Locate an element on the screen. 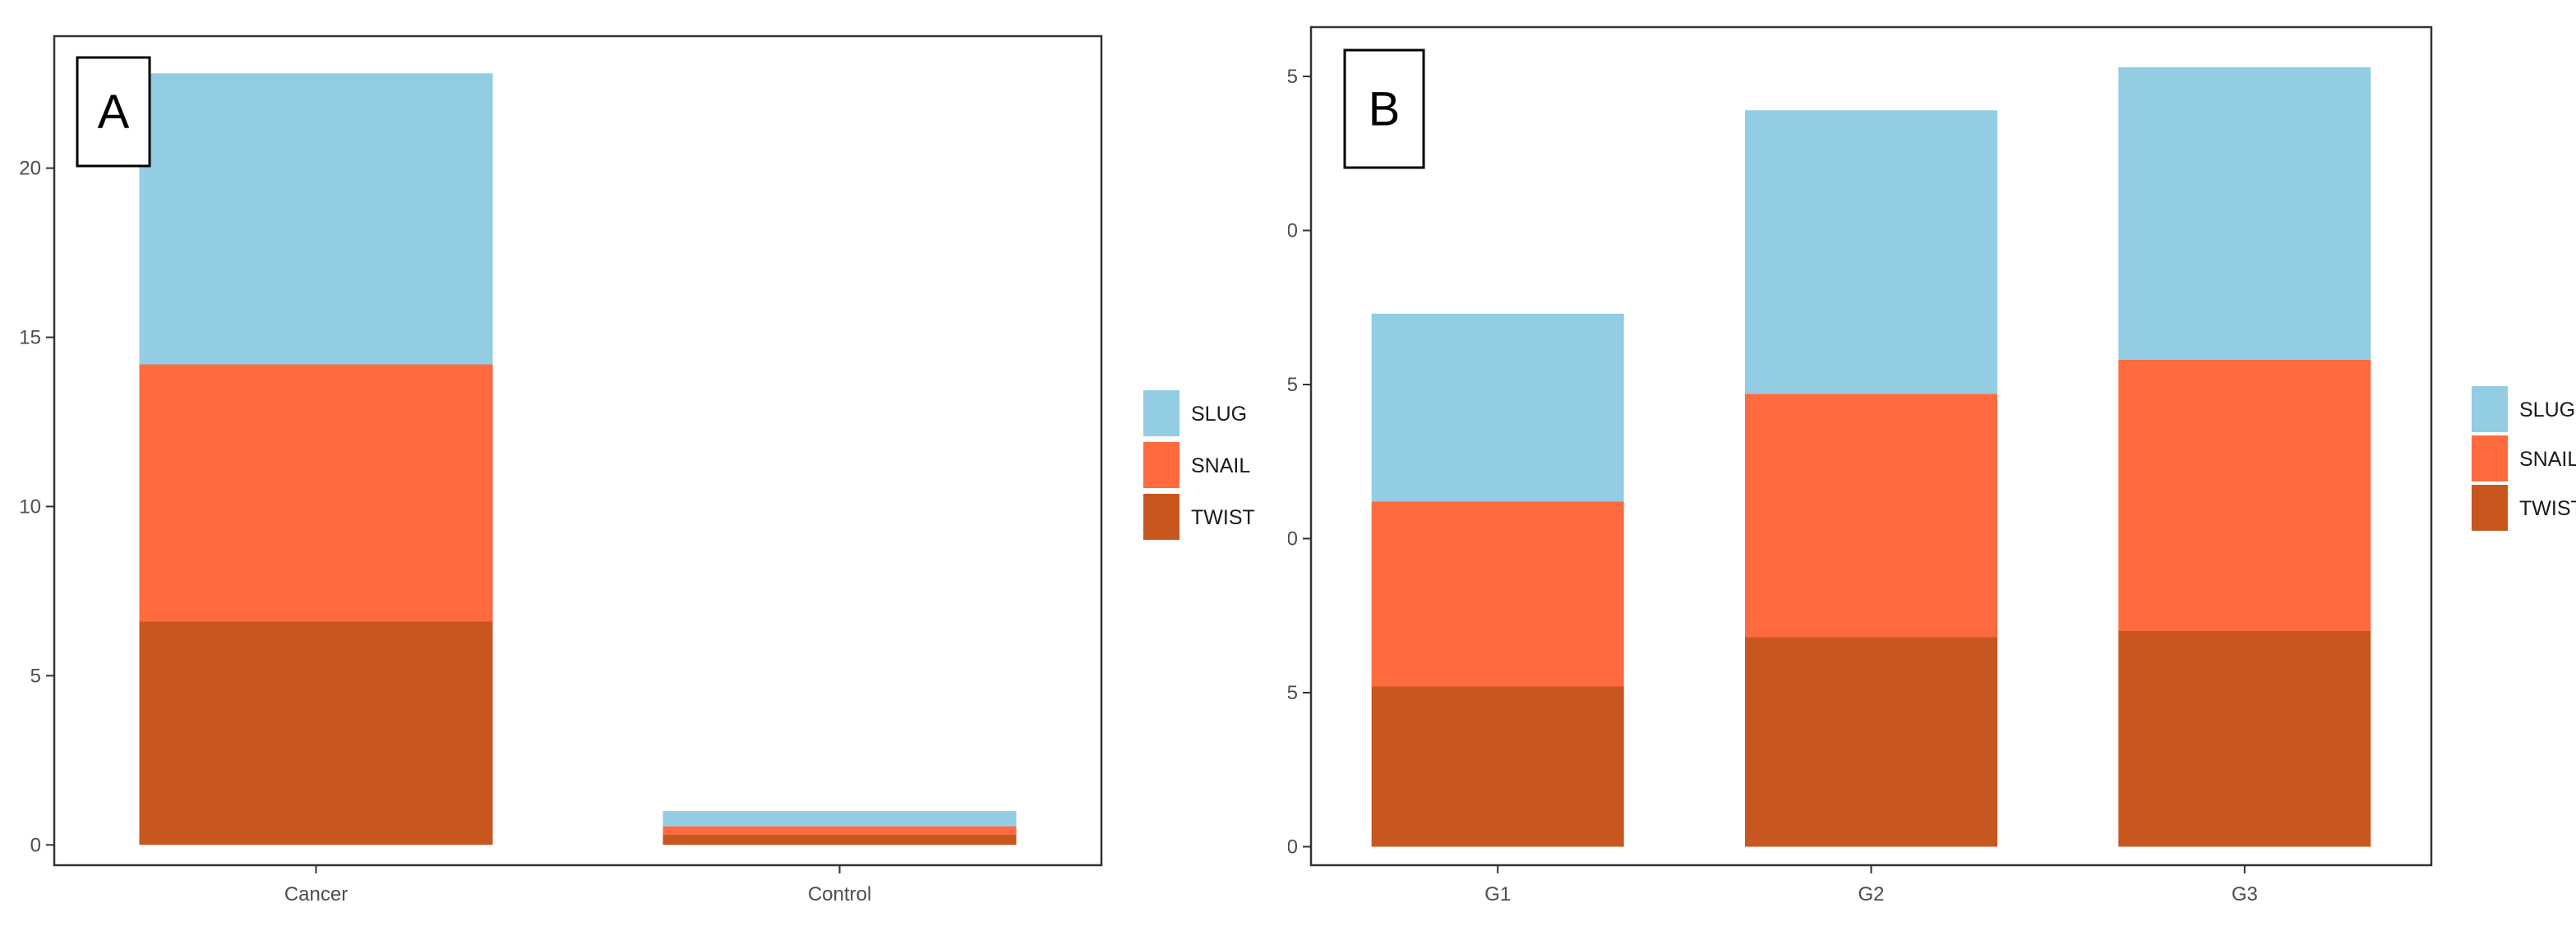  y-tick-label-a-5: 5 is located at coordinates (36, 676).